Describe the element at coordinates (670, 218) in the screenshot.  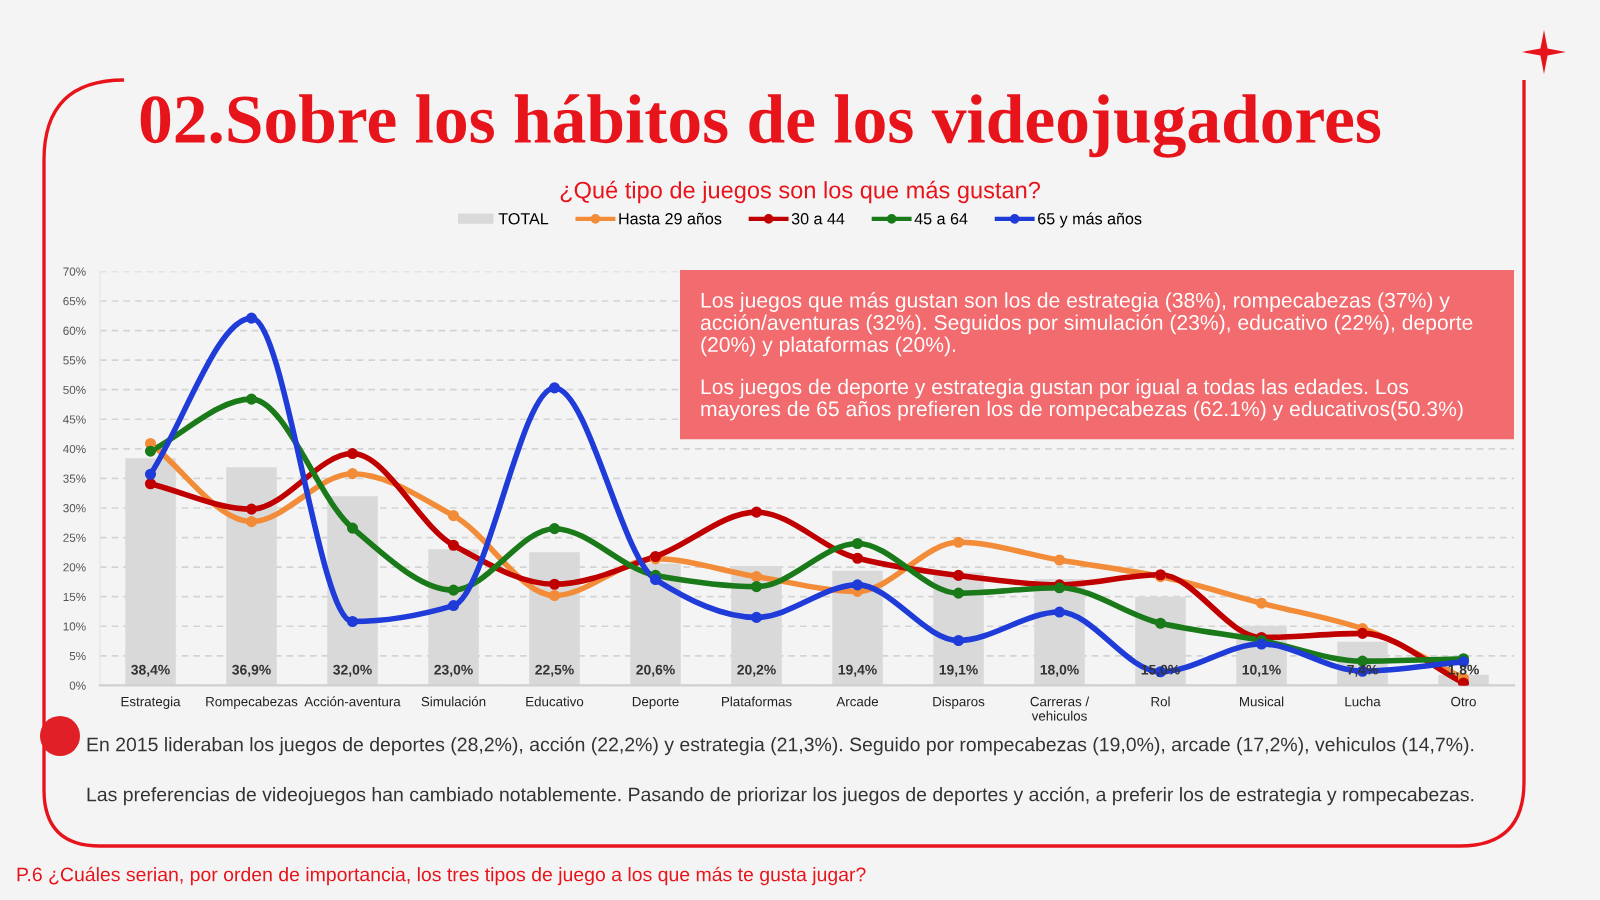
I see `legend-label: Hasta 29 años` at that location.